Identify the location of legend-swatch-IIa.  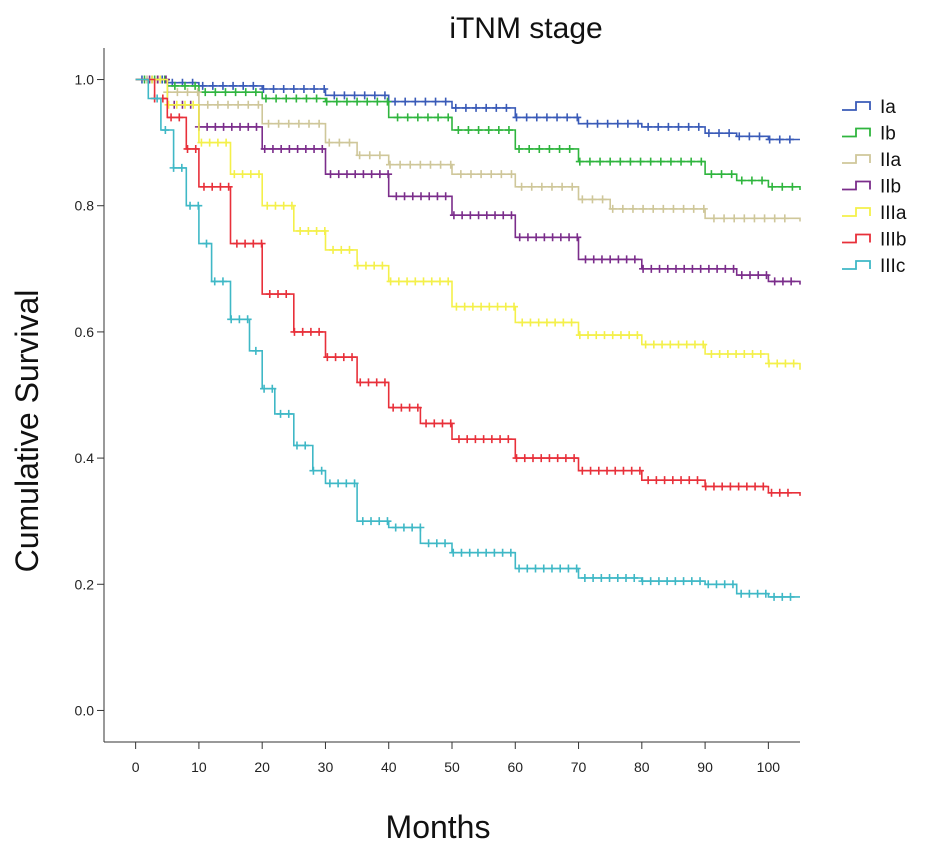
(856, 159).